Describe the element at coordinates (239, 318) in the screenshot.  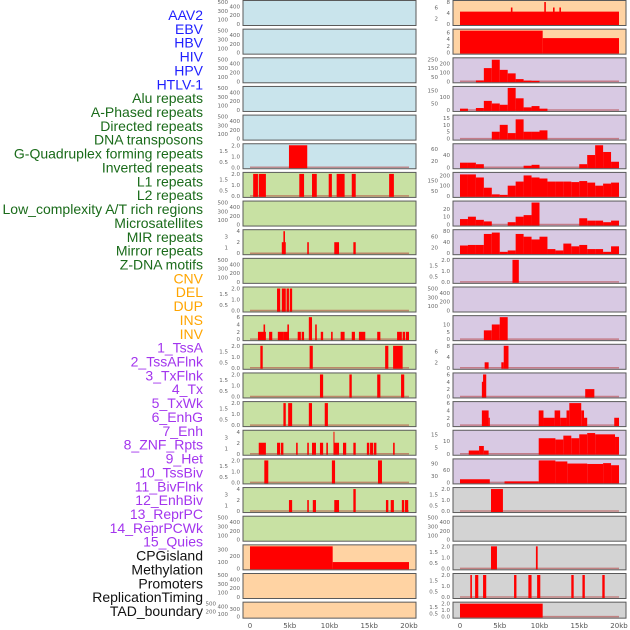
I see `y-tick-label: 6` at that location.